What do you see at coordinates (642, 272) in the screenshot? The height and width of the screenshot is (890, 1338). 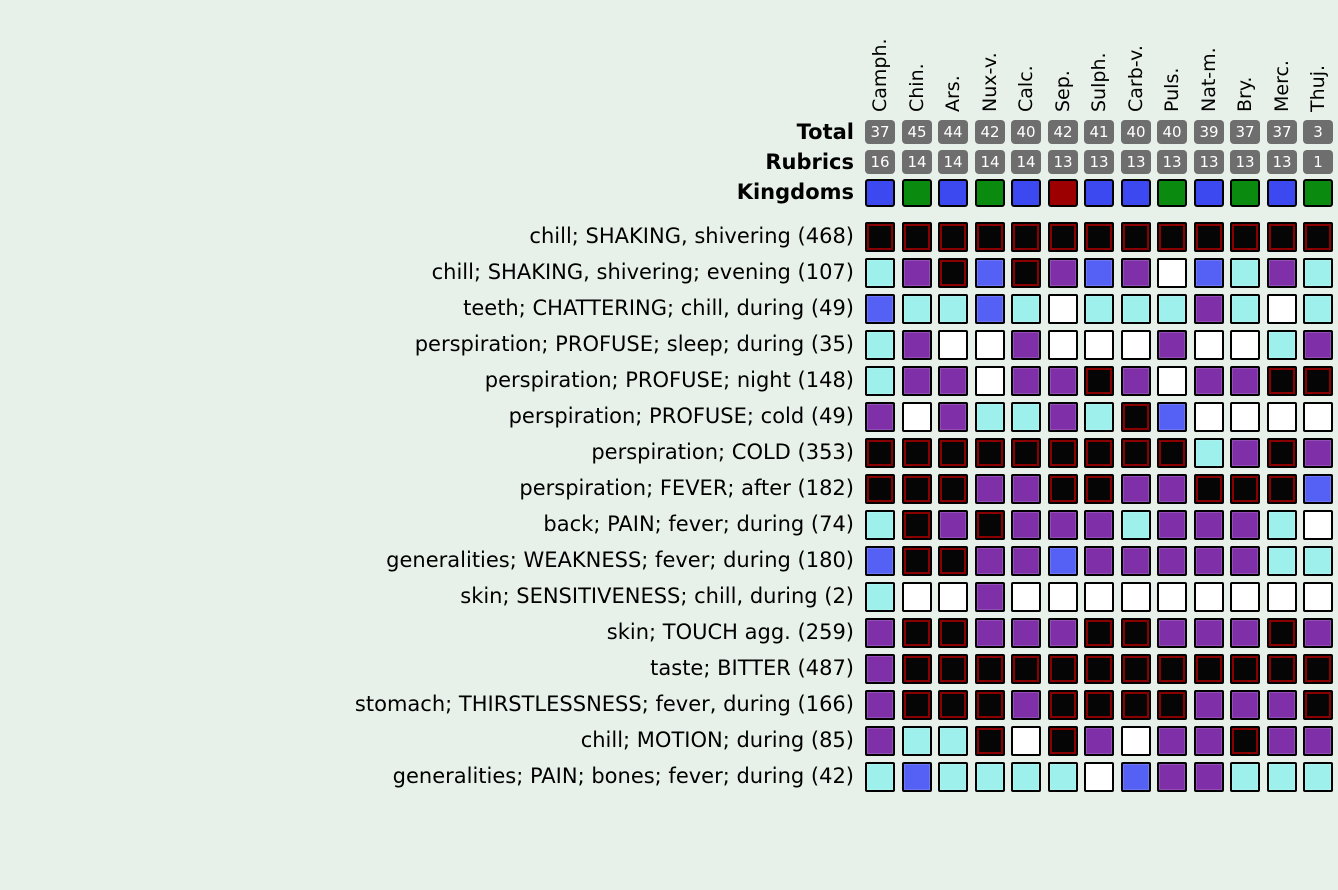 I see `rubric-label: chill; SHAKING, shivering; evening (107)` at bounding box center [642, 272].